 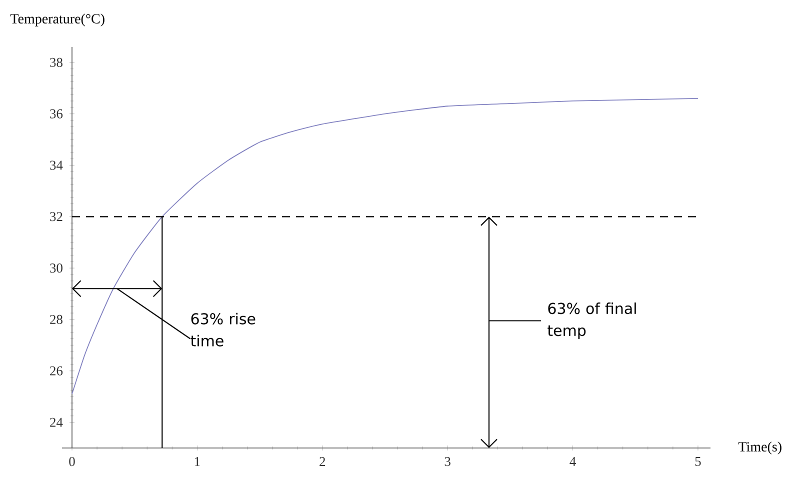 What do you see at coordinates (197, 461) in the screenshot?
I see `x-tick-label: 1` at bounding box center [197, 461].